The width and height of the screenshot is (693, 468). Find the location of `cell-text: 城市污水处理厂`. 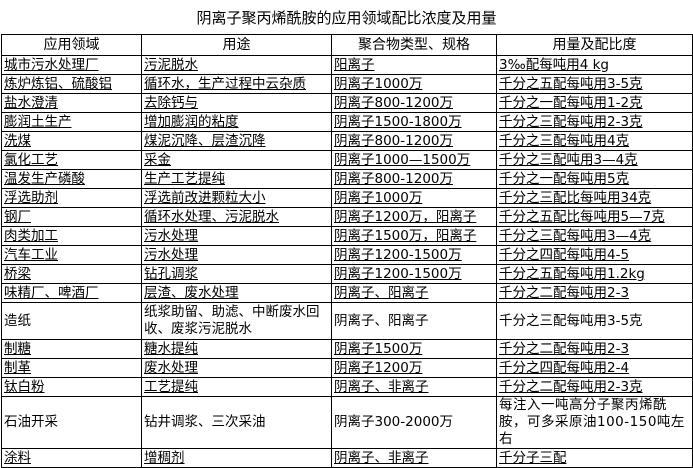

cell-text: 城市污水处理厂 is located at coordinates (51, 64).